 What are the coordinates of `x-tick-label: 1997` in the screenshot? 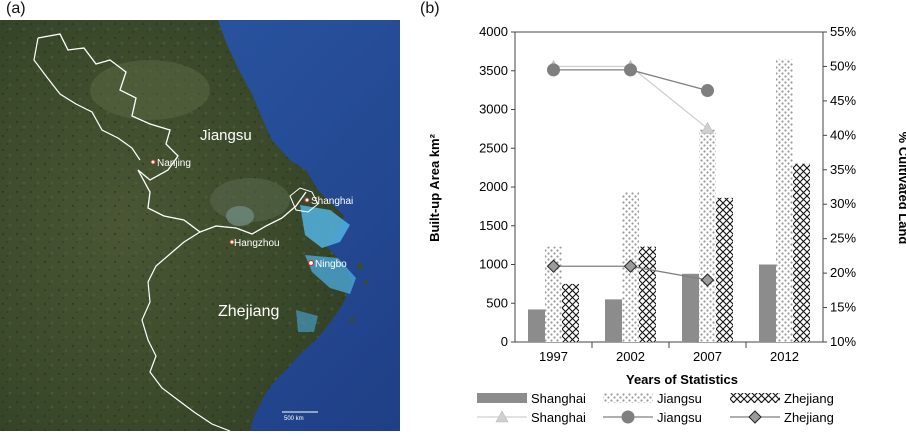 It's located at (553, 356).